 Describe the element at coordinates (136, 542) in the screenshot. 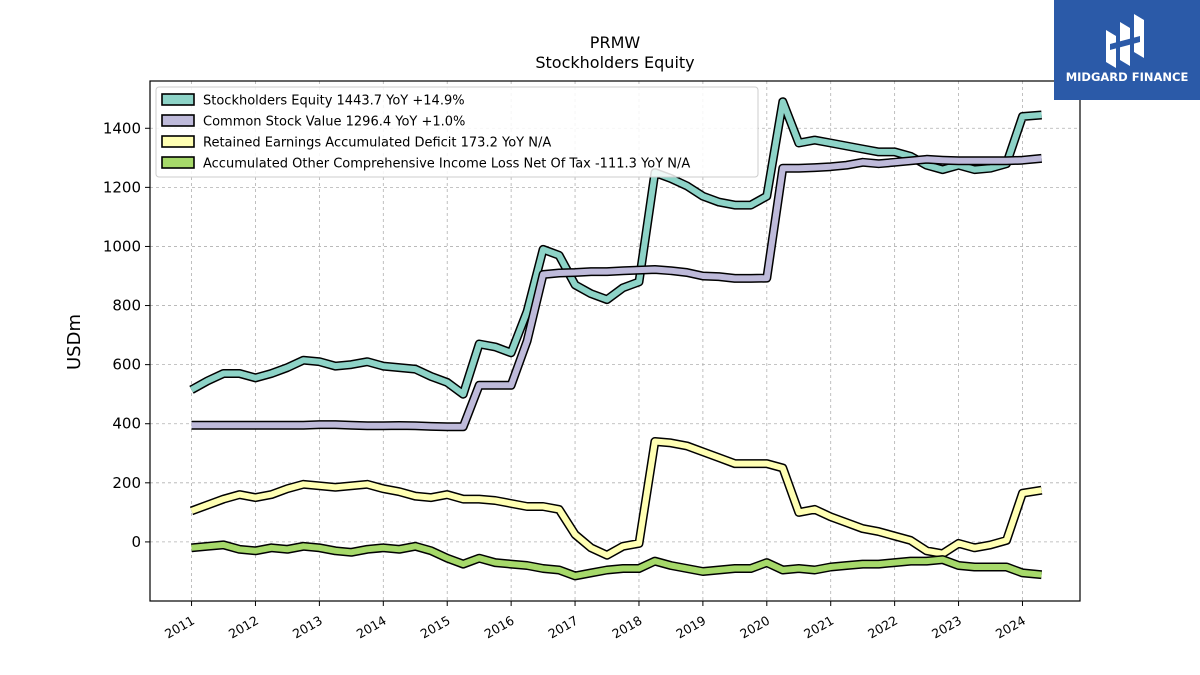

I see `y-tick-label: 0` at that location.